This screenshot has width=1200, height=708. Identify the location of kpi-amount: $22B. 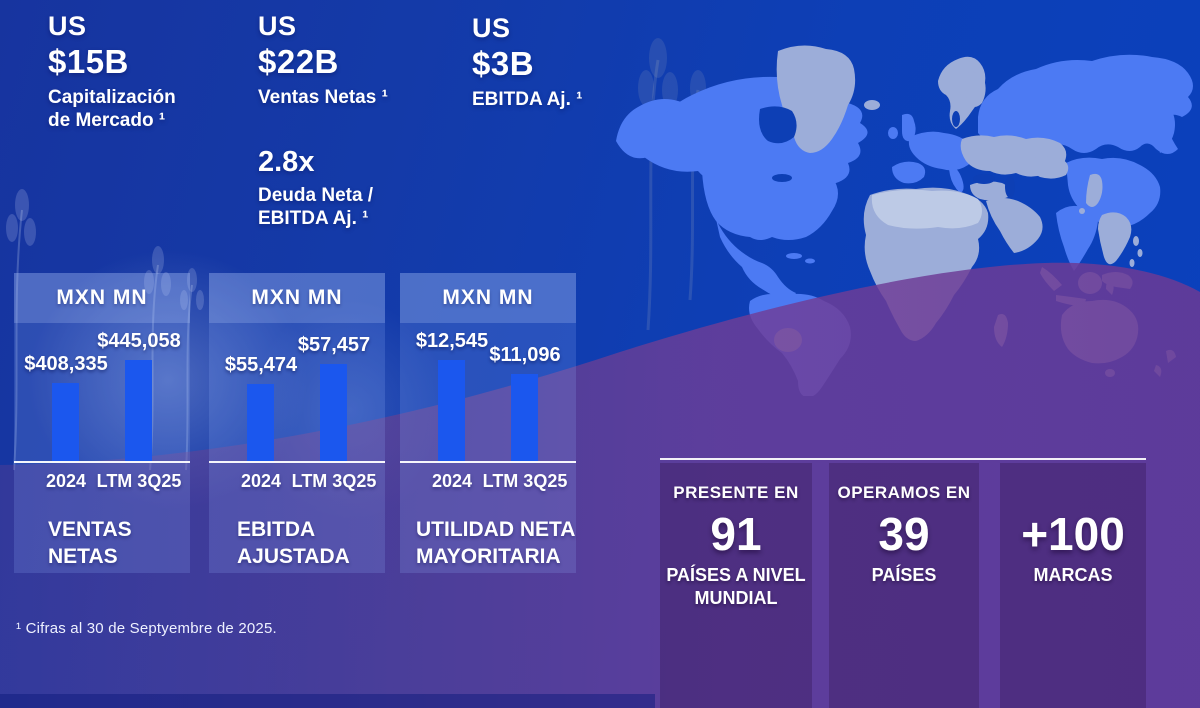
(298, 61).